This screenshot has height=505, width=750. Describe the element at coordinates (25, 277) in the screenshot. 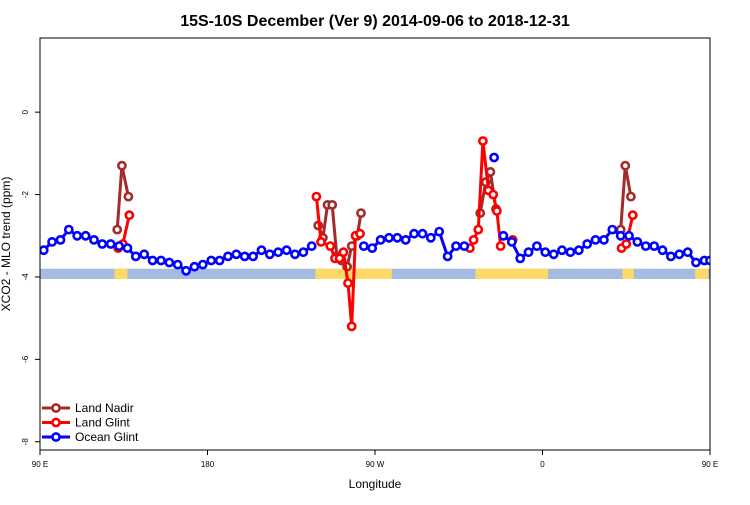

I see `y-tick-label: -4` at that location.